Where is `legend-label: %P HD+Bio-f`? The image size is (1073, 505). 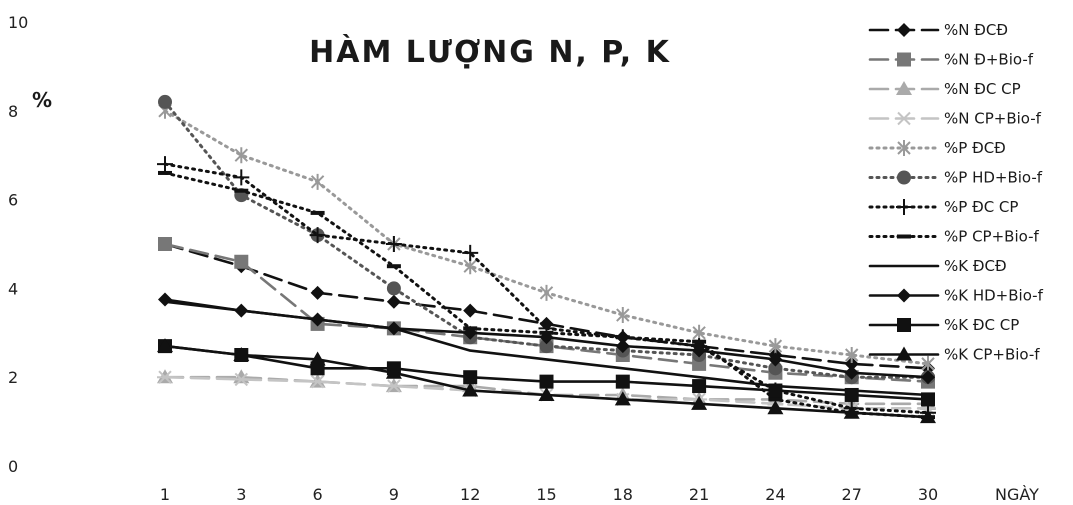 legend-label: %P HD+Bio-f is located at coordinates (993, 178).